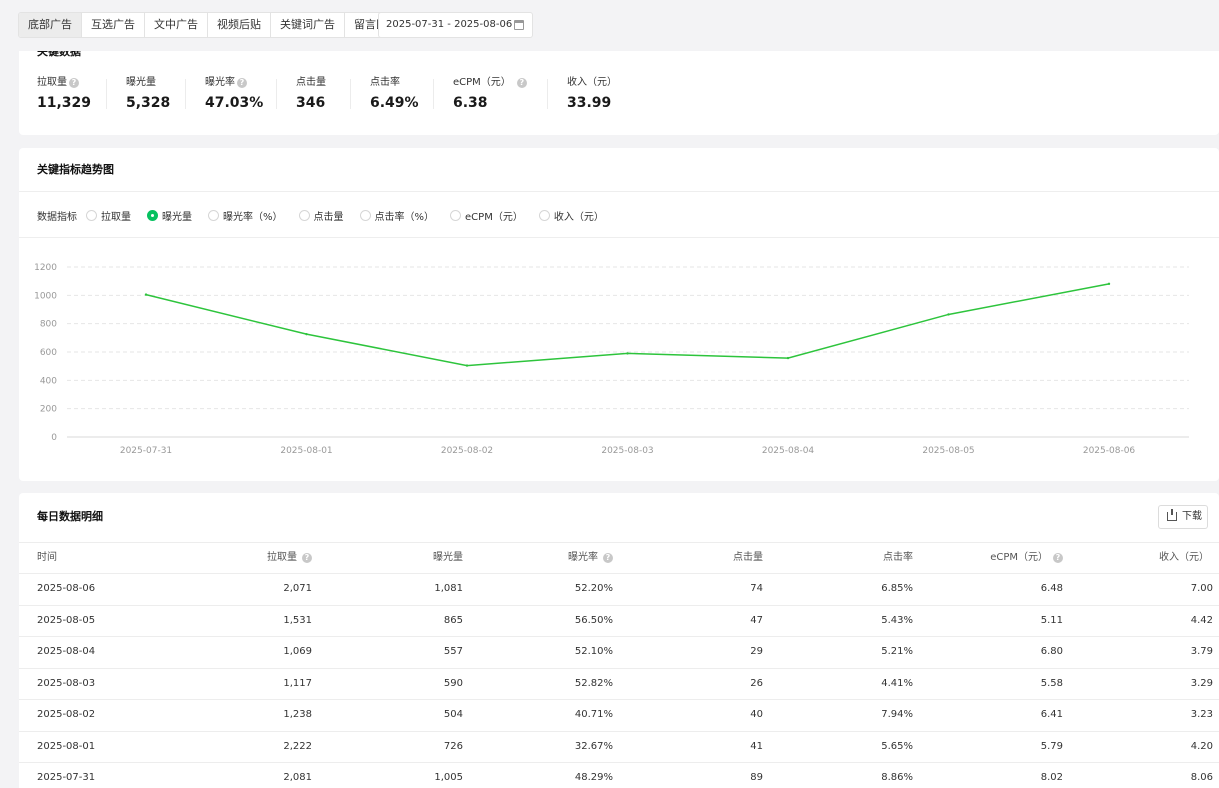 The image size is (1219, 788). Describe the element at coordinates (519, 25) in the screenshot. I see `calendar-icon` at that location.